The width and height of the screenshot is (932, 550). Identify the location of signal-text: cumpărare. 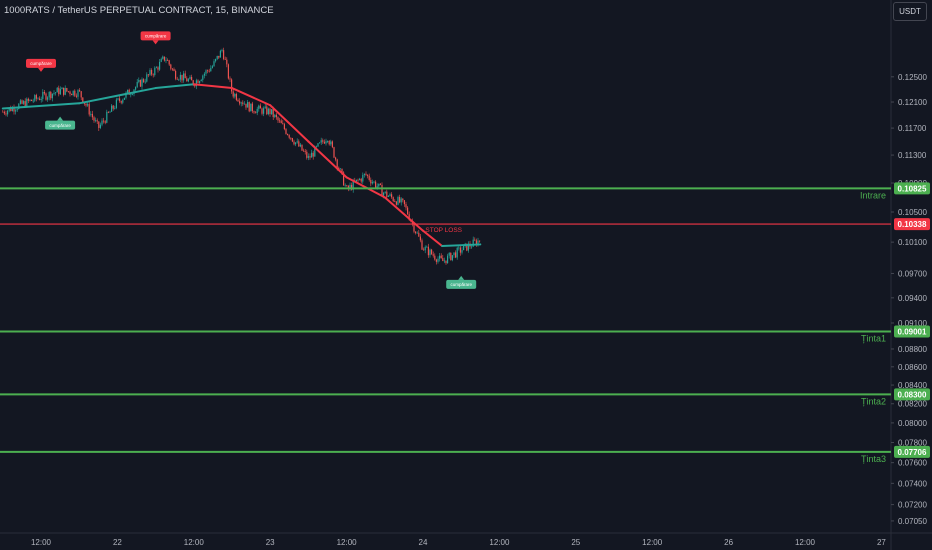
(156, 36).